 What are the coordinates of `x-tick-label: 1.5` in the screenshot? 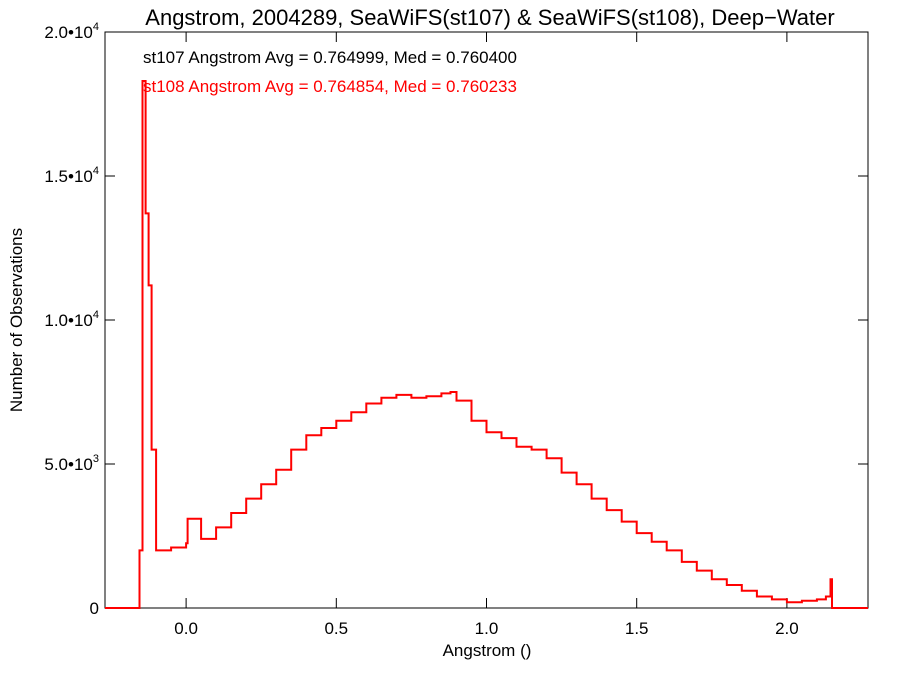 It's located at (637, 628).